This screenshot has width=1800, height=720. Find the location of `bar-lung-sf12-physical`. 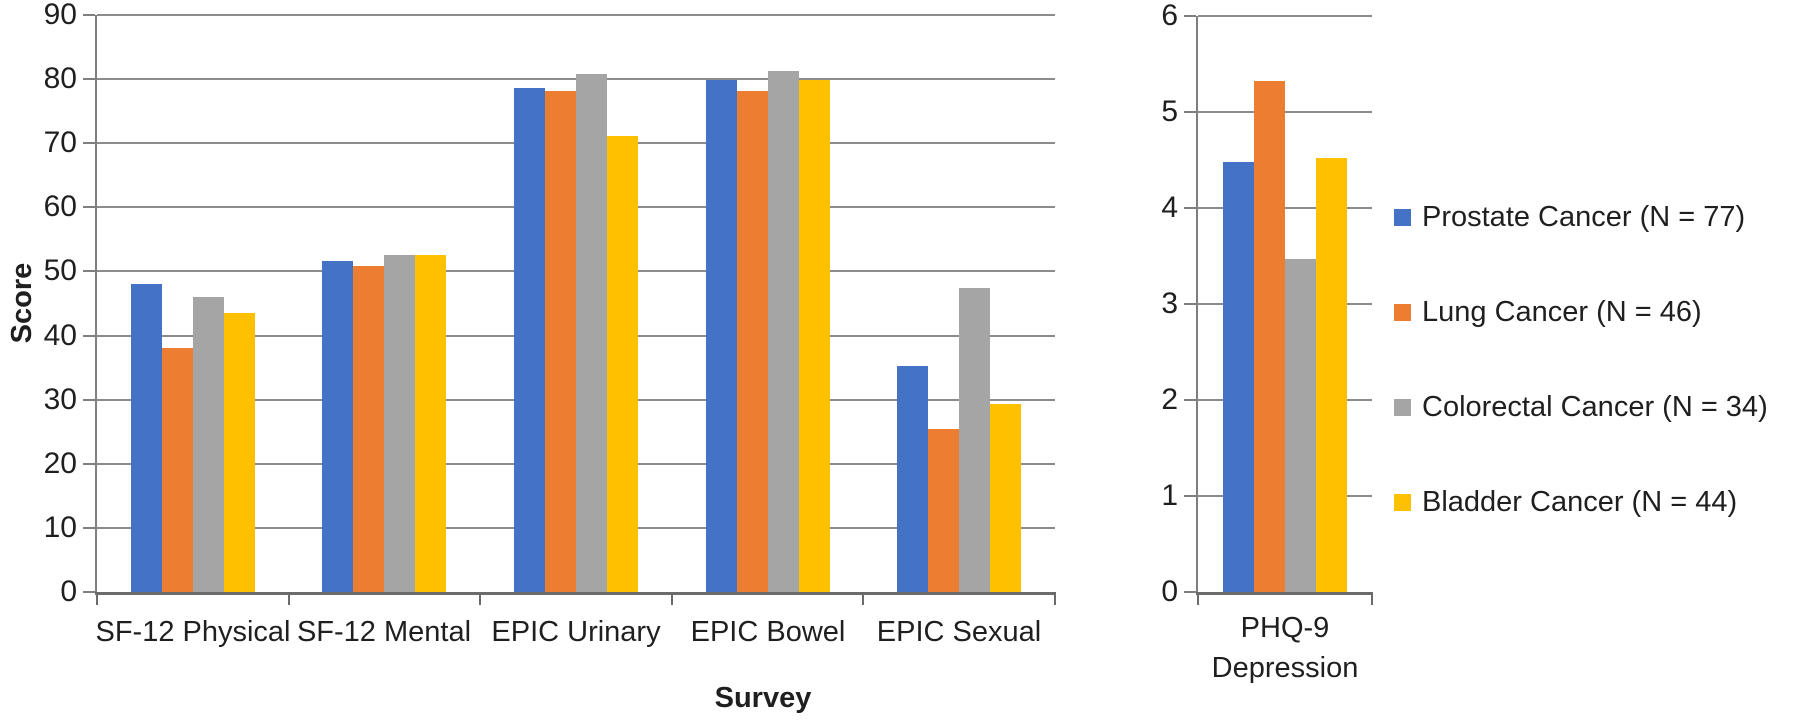

bar-lung-sf12-physical is located at coordinates (177, 470).